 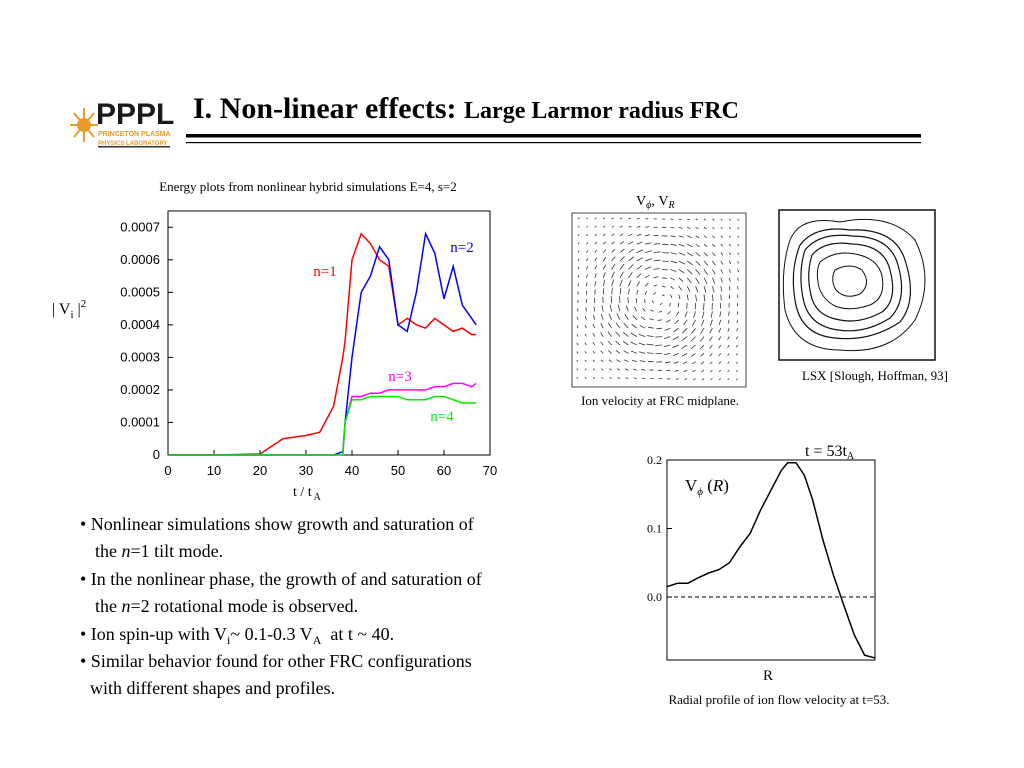 I want to click on annotation: Vϕ (R), so click(x=707, y=487).